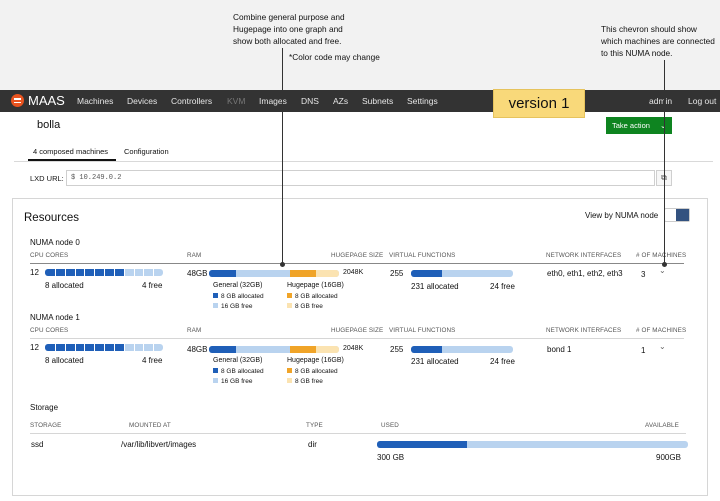 Image resolution: width=720 pixels, height=501 pixels. What do you see at coordinates (192, 101) in the screenshot?
I see `nav-controllers: Controllers` at bounding box center [192, 101].